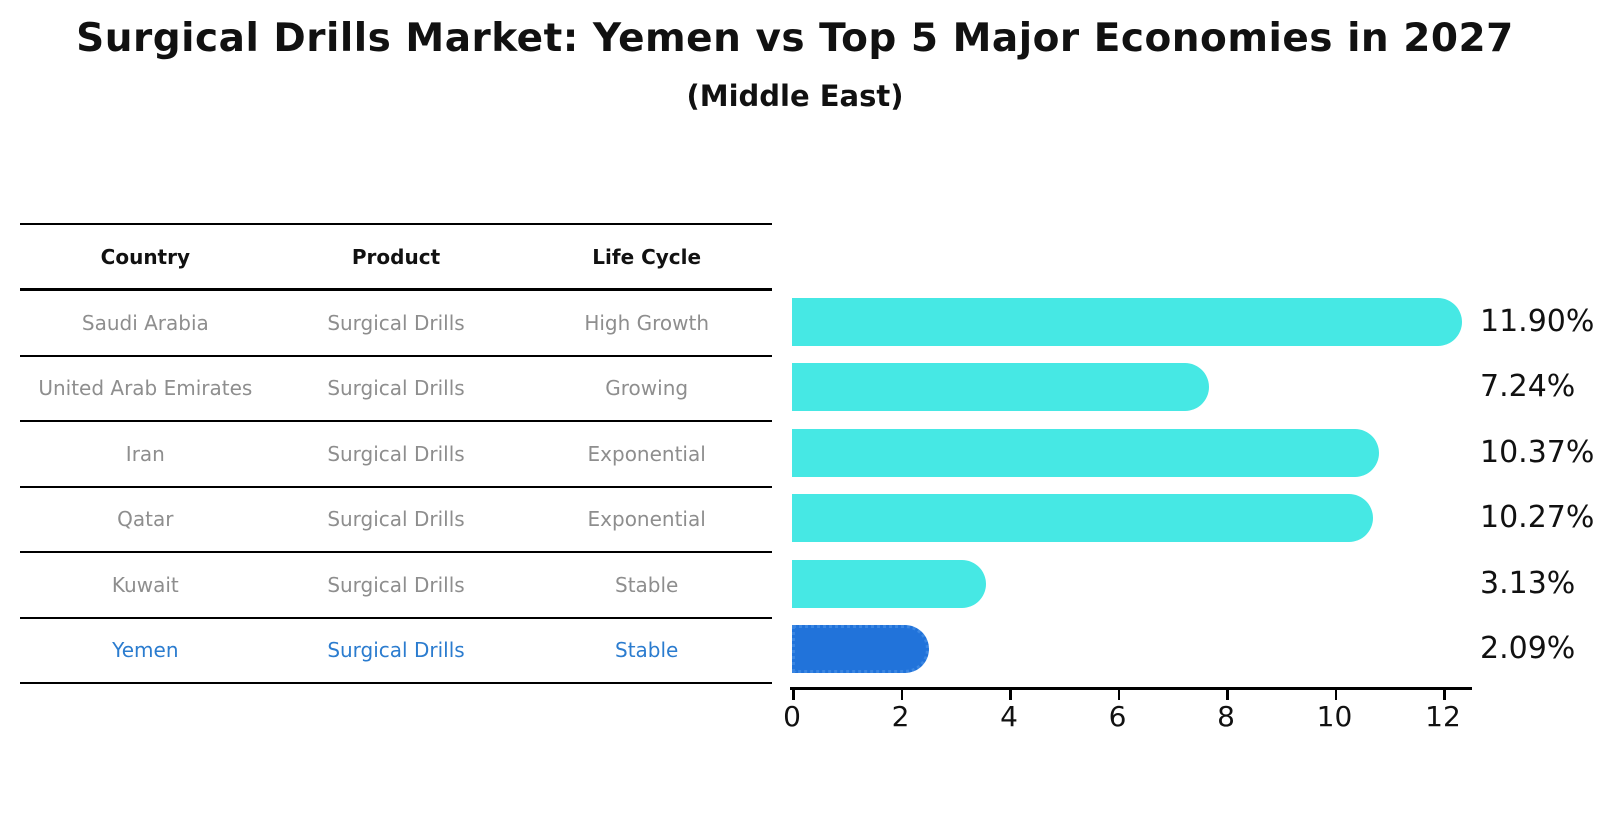  What do you see at coordinates (647, 256) in the screenshot?
I see `table-header-life-cycle: Life Cycle` at bounding box center [647, 256].